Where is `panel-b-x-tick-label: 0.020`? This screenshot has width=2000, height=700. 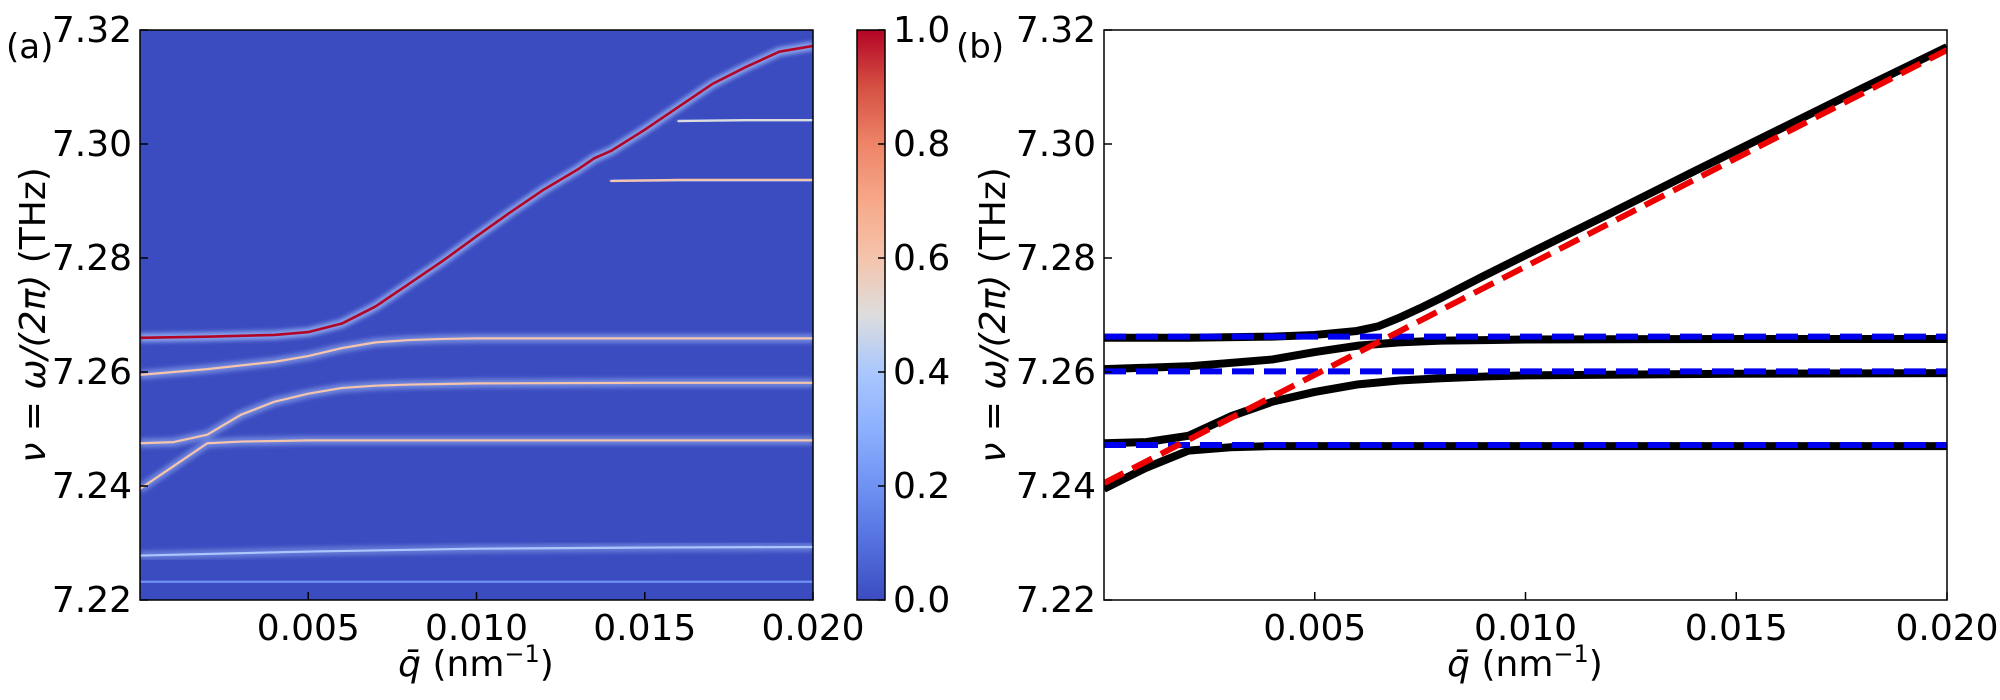
panel-b-x-tick-label: 0.020 is located at coordinates (1946, 628).